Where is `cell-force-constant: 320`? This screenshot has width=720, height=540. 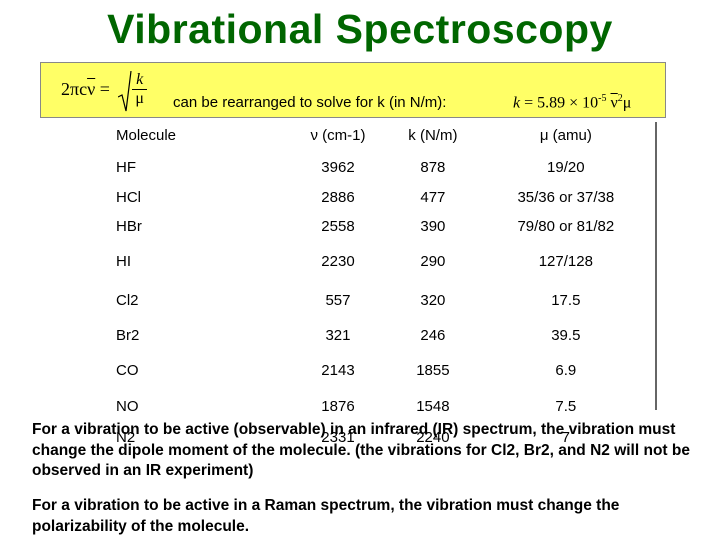
cell-force-constant: 320 is located at coordinates (433, 300).